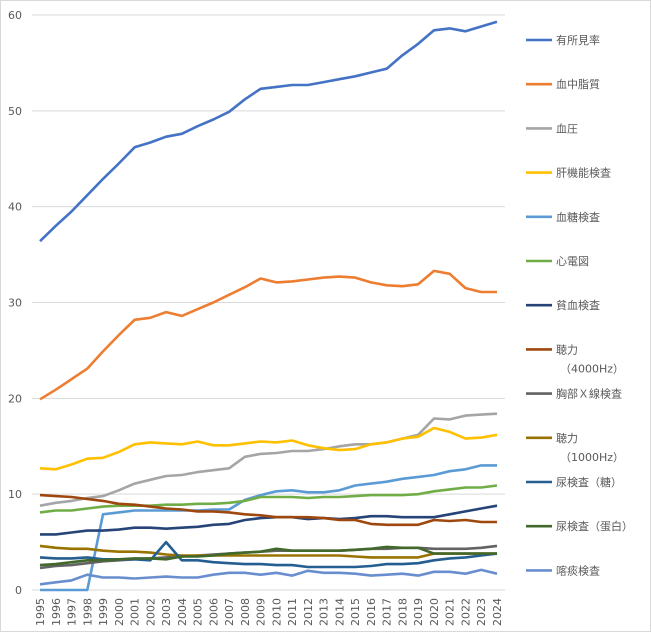 The height and width of the screenshot is (632, 651). Describe the element at coordinates (18, 590) in the screenshot. I see `y-tick-label: 0` at that location.